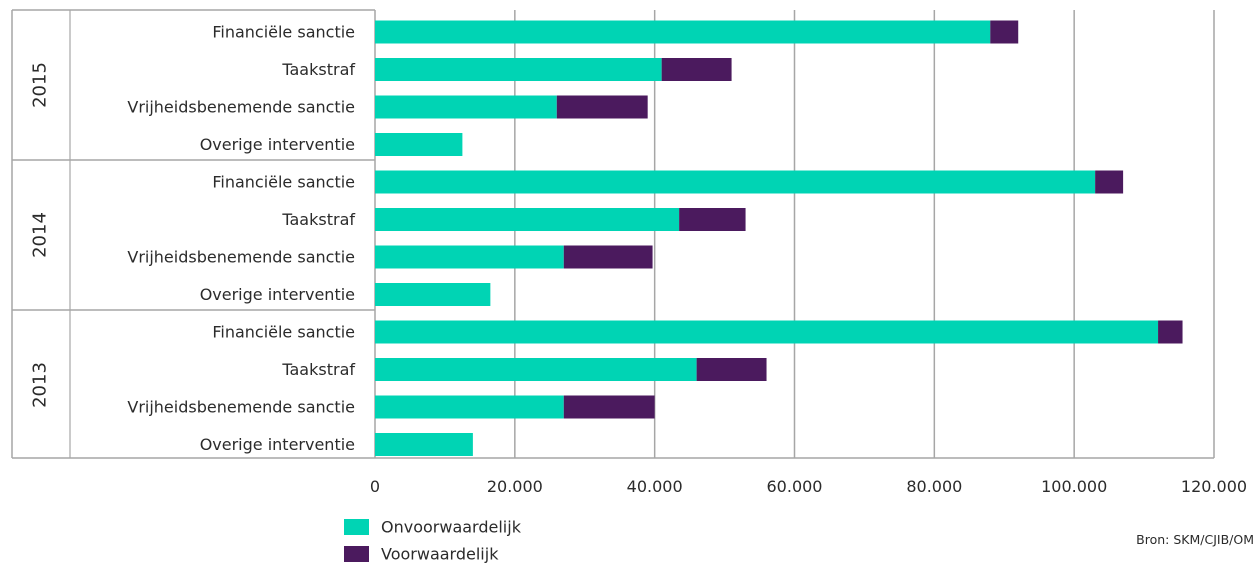 This screenshot has width=1258, height=571. Describe the element at coordinates (40, 385) in the screenshot. I see `year-label: 2013` at that location.